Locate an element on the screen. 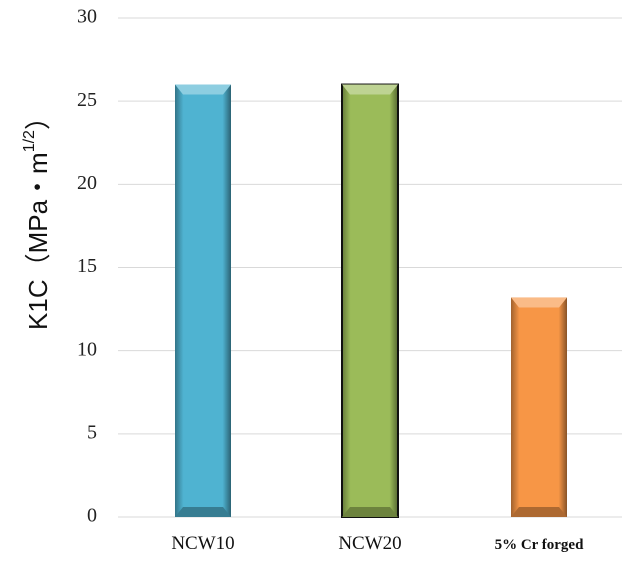  y-axis-label-prefix: K1C（MPa・m is located at coordinates (38, 241).